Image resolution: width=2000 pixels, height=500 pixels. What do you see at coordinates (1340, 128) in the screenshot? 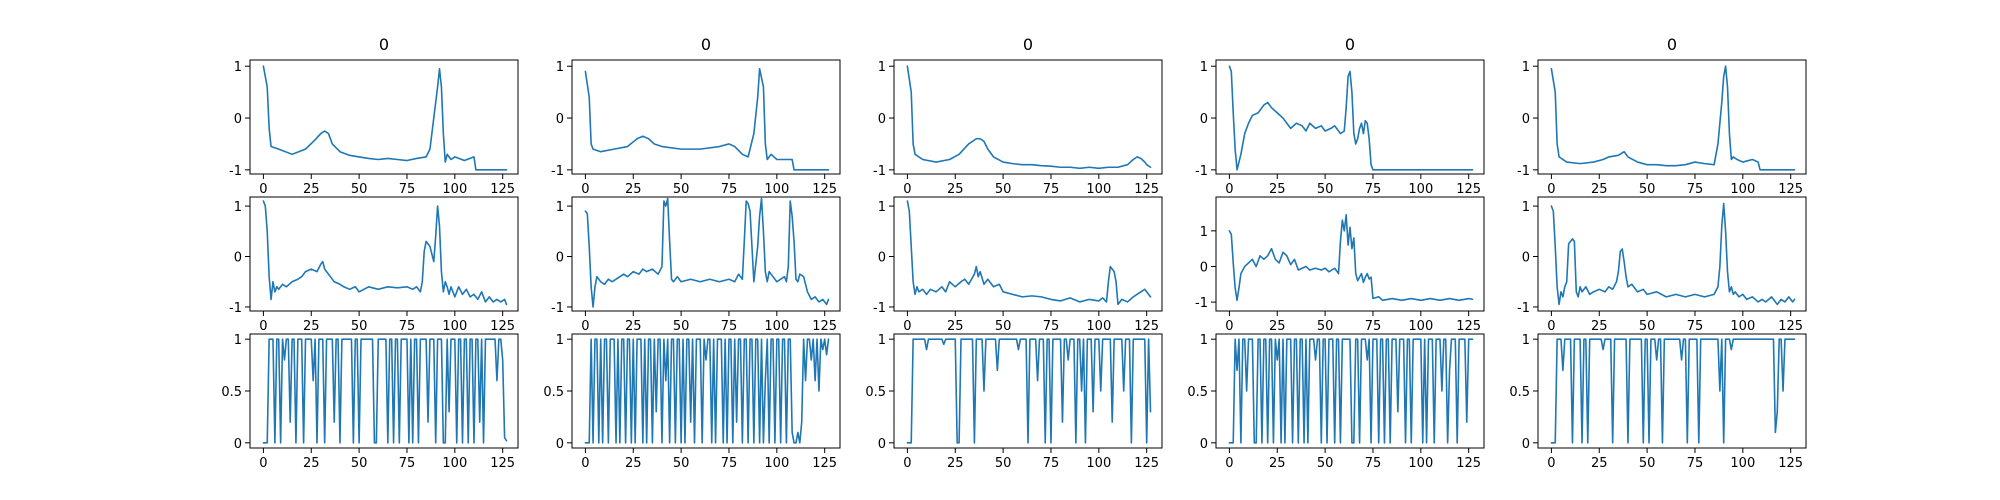
I see `subplot-r1-c4: 0 25 50 75 100 125 -1 0 1` at bounding box center [1340, 128].